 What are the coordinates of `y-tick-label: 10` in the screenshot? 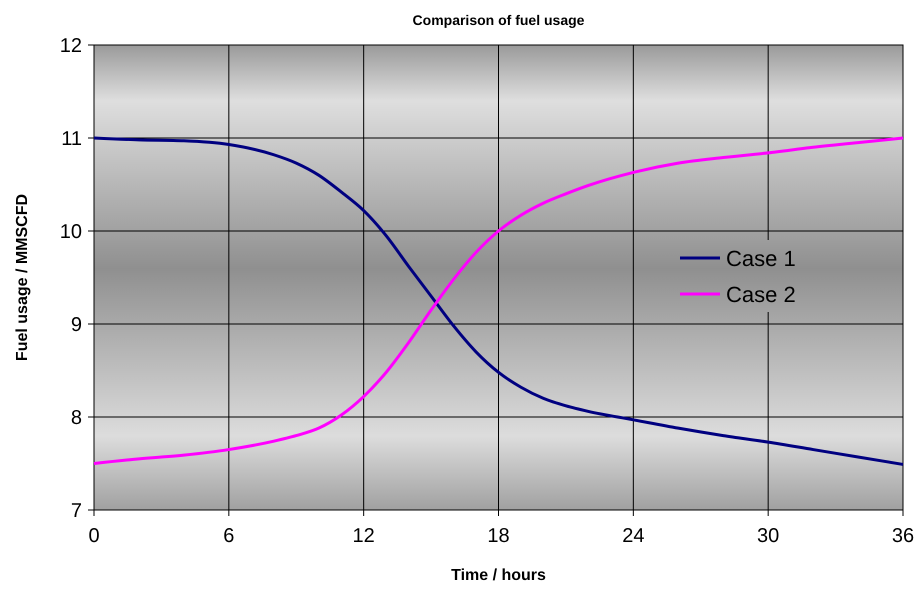 It's located at (71, 232).